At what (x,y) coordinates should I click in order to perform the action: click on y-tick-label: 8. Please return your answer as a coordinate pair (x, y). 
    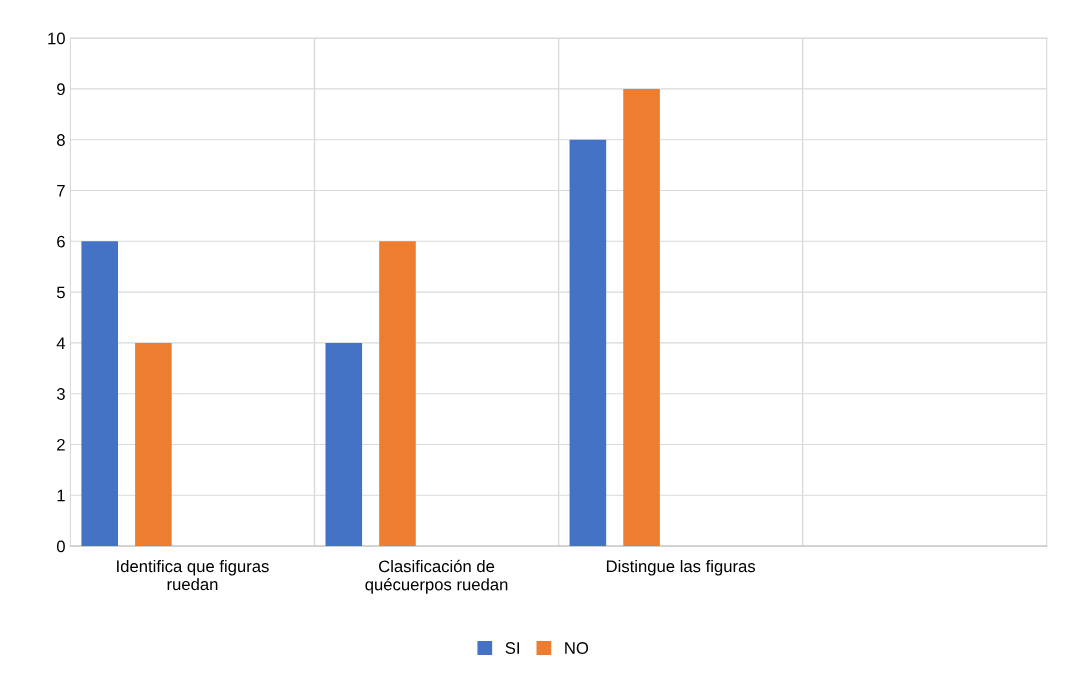
    Looking at the image, I should click on (61, 140).